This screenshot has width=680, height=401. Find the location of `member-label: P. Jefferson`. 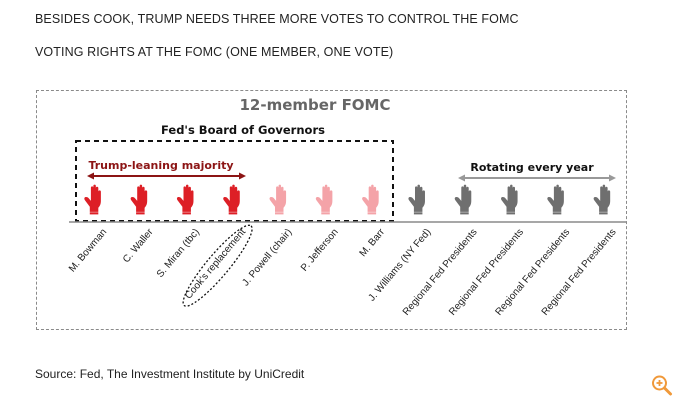

member-label: P. Jefferson is located at coordinates (320, 250).